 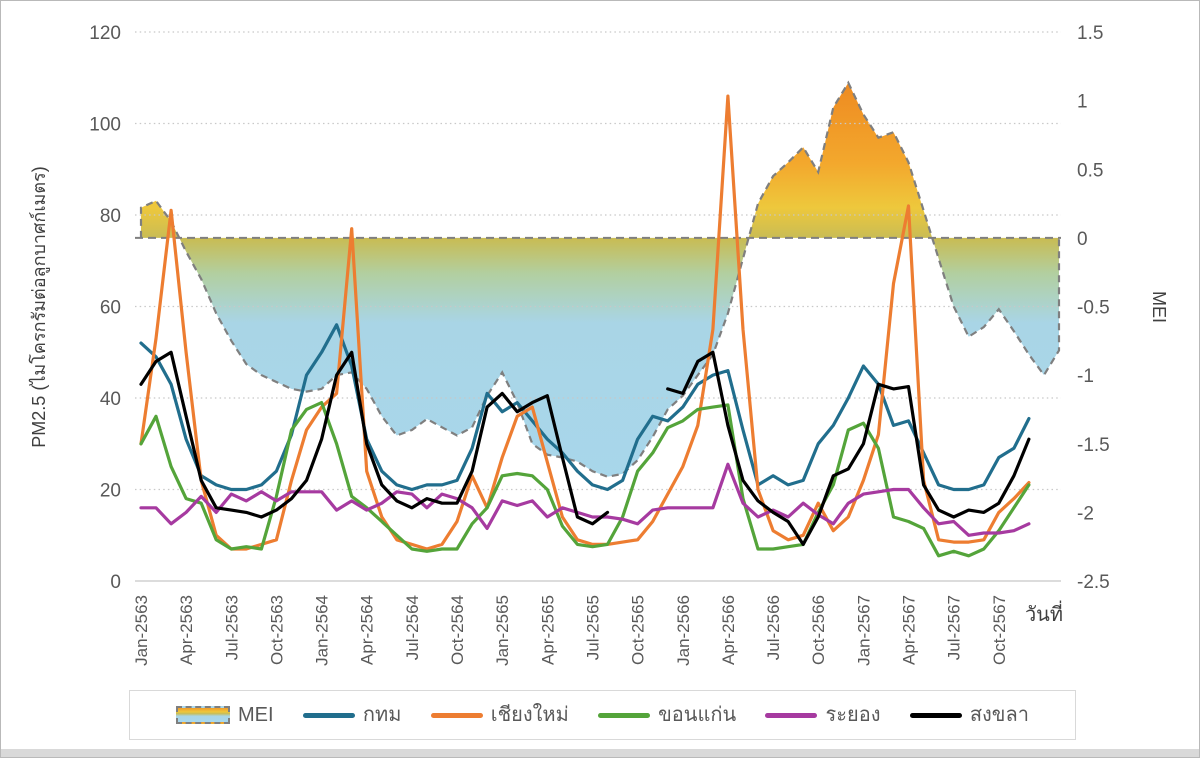 I want to click on y-tick-label-left: 120, so click(x=105, y=33).